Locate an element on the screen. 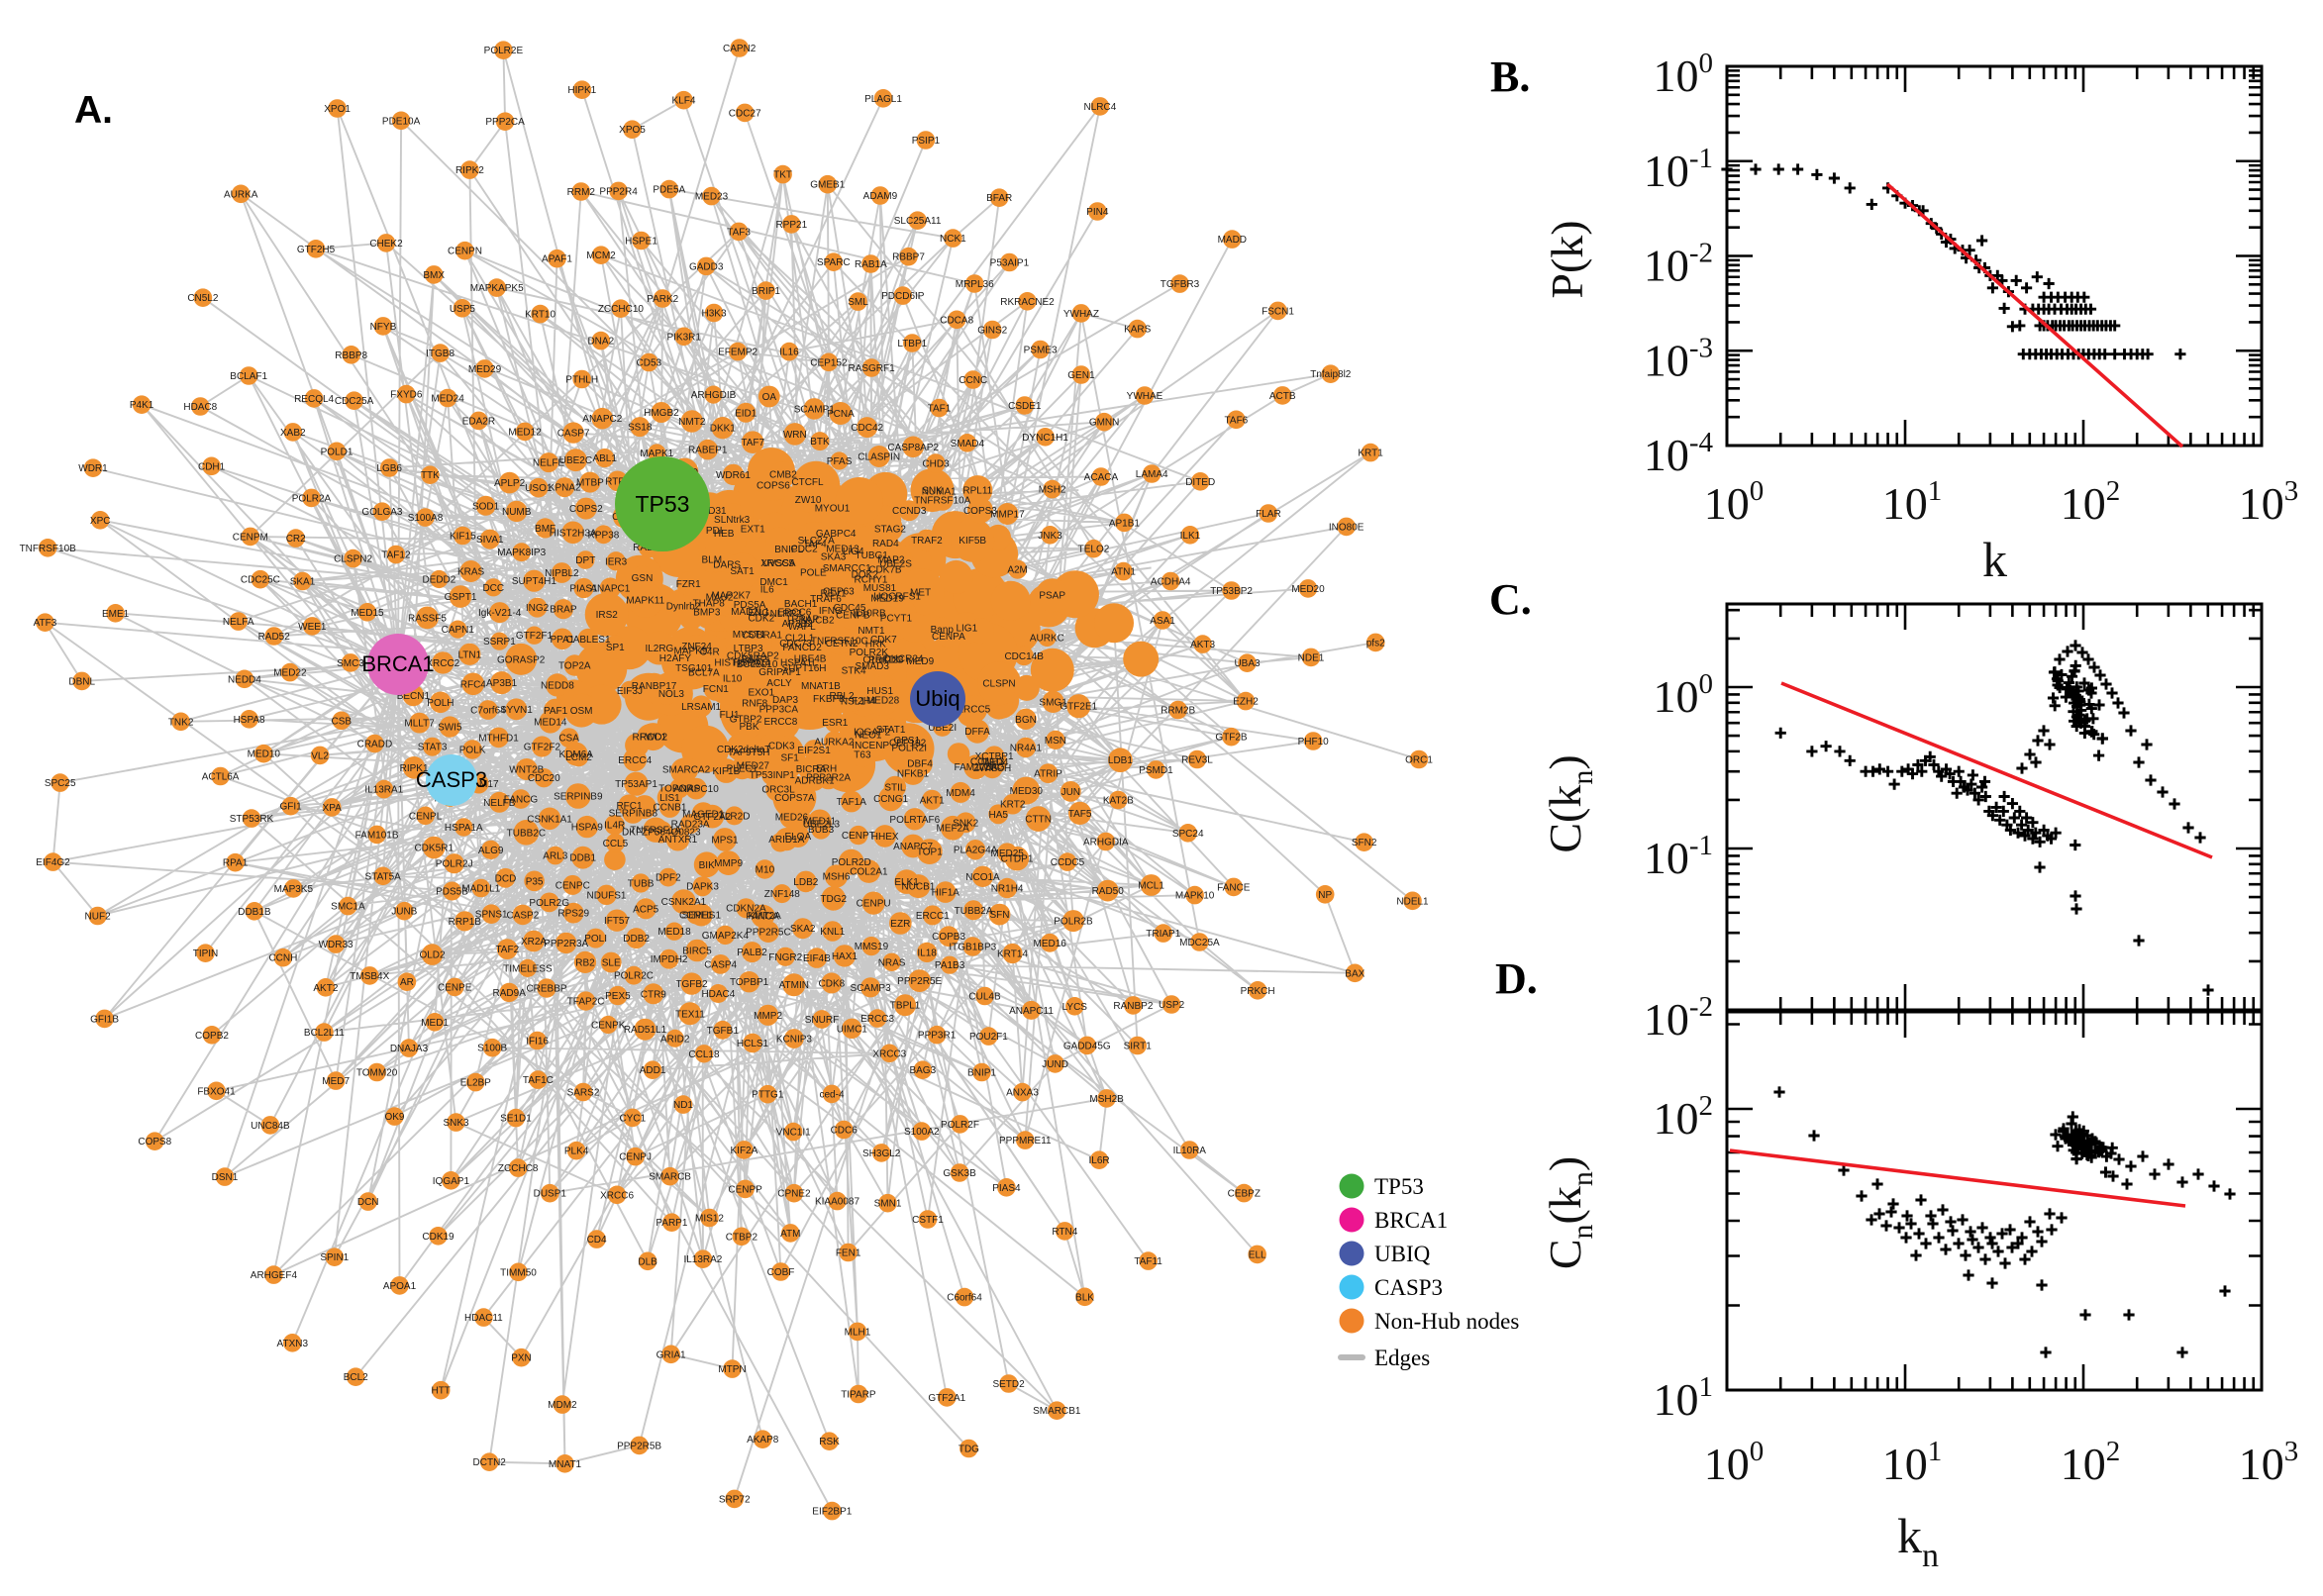 Image resolution: width=2323 pixels, height=1596 pixels. svg-text: CDC14B is located at coordinates (1024, 656).